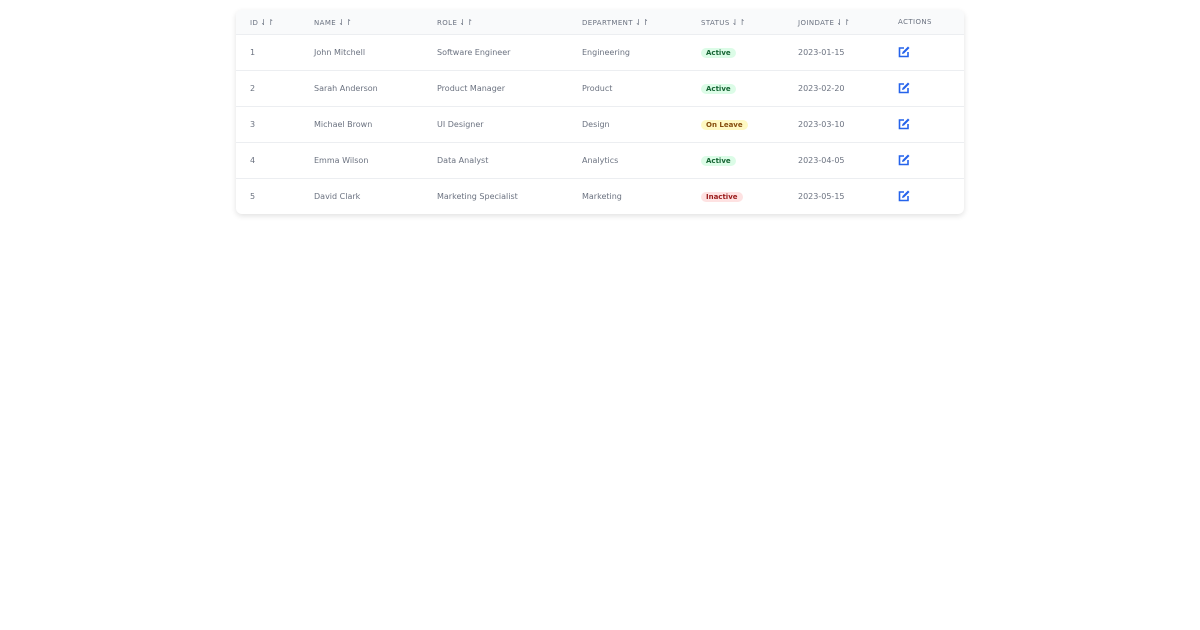 This screenshot has width=1200, height=630. Describe the element at coordinates (640, 196) in the screenshot. I see `cell-department: Marketing` at that location.